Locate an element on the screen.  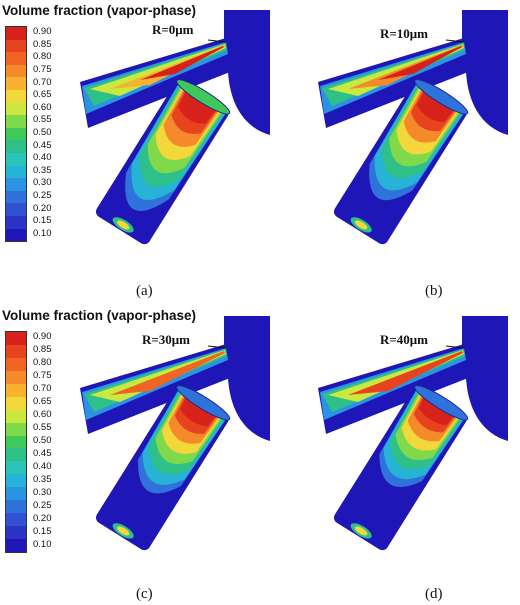
contour-plot-a is located at coordinates (175, 127).